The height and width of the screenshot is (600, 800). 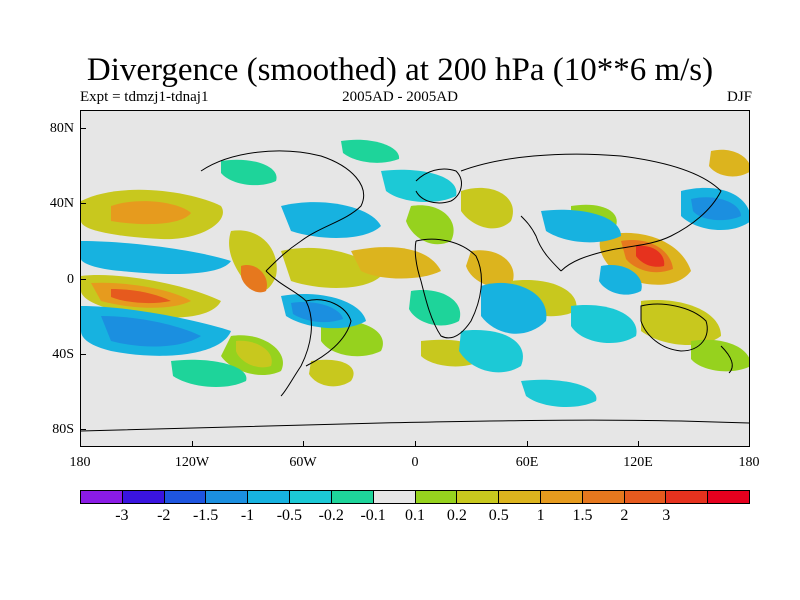 What do you see at coordinates (192, 444) in the screenshot?
I see `lon-tick-120w` at bounding box center [192, 444].